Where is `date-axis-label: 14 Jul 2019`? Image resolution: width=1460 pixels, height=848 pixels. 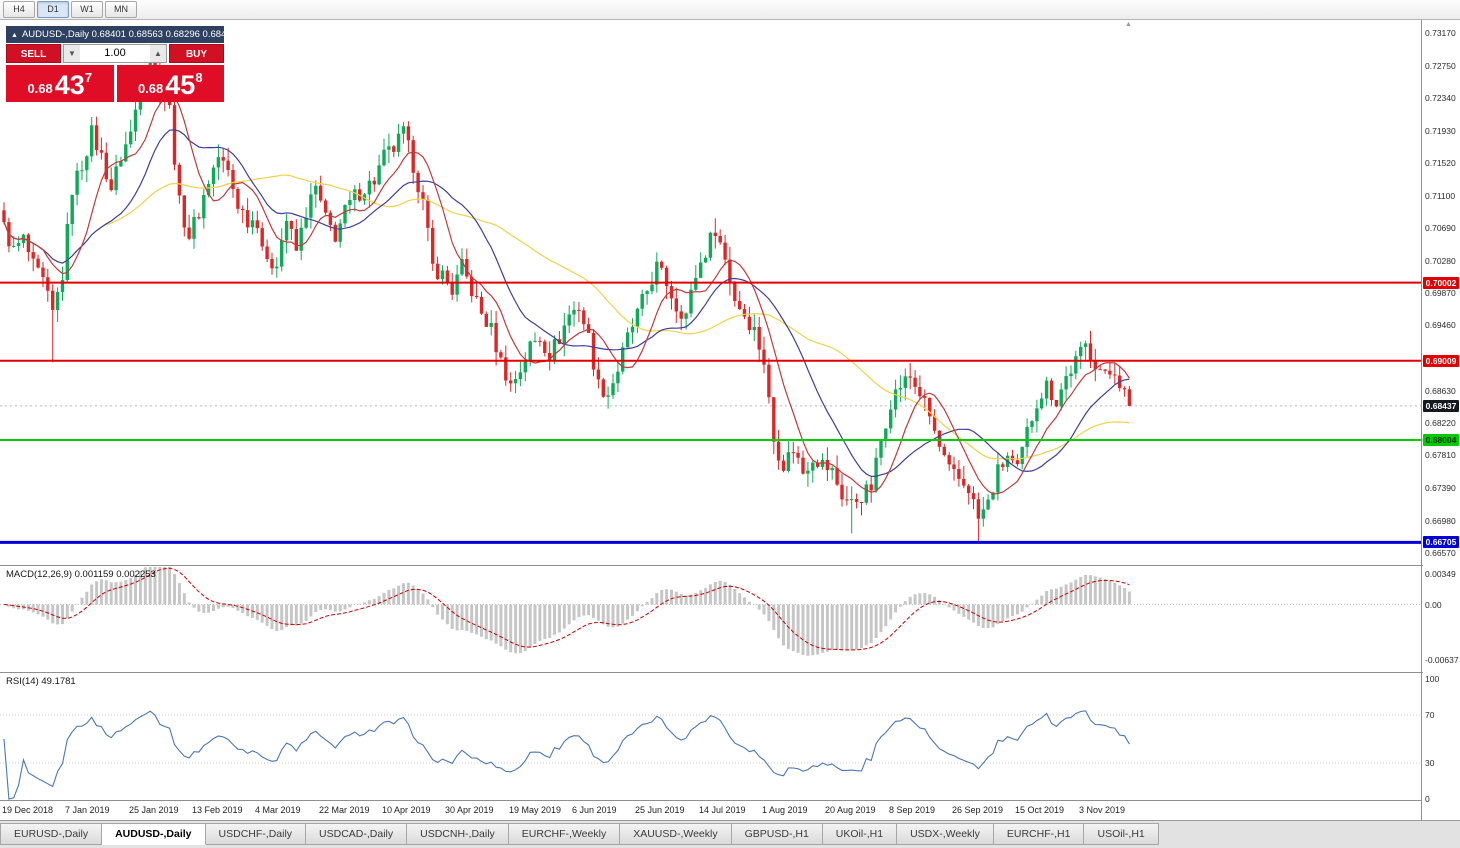
date-axis-label: 14 Jul 2019 is located at coordinates (722, 810).